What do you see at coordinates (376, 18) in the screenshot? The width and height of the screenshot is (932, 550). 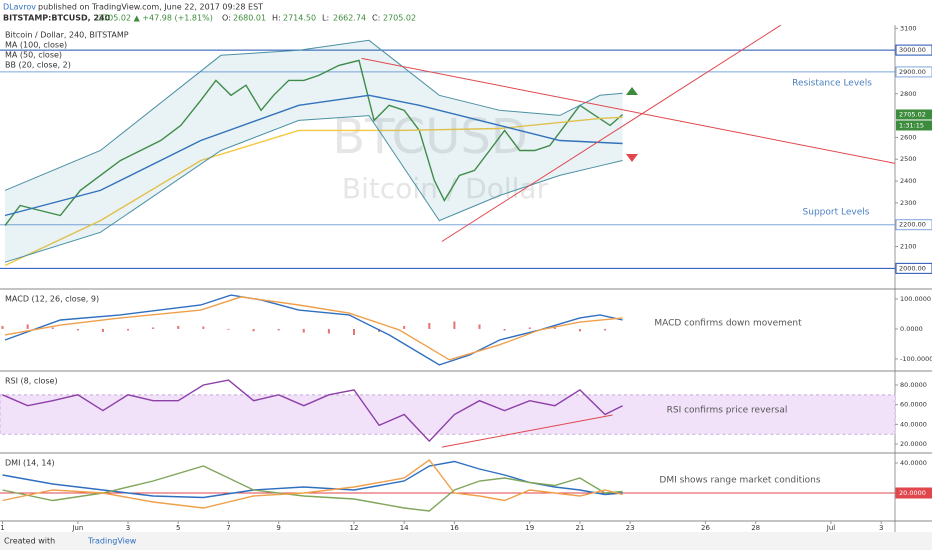 I see `ohlc-key: C:` at bounding box center [376, 18].